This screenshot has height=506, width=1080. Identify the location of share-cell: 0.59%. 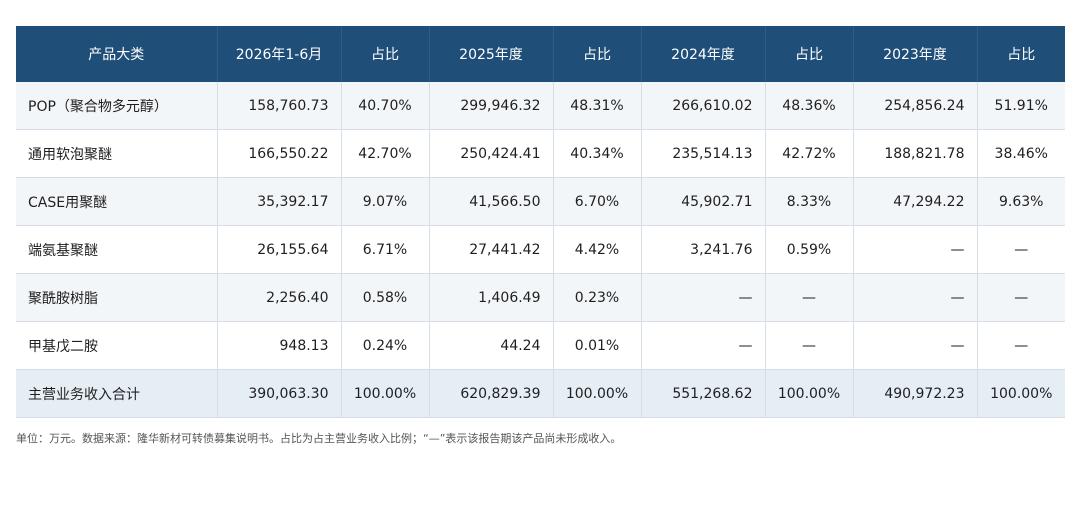
(809, 249).